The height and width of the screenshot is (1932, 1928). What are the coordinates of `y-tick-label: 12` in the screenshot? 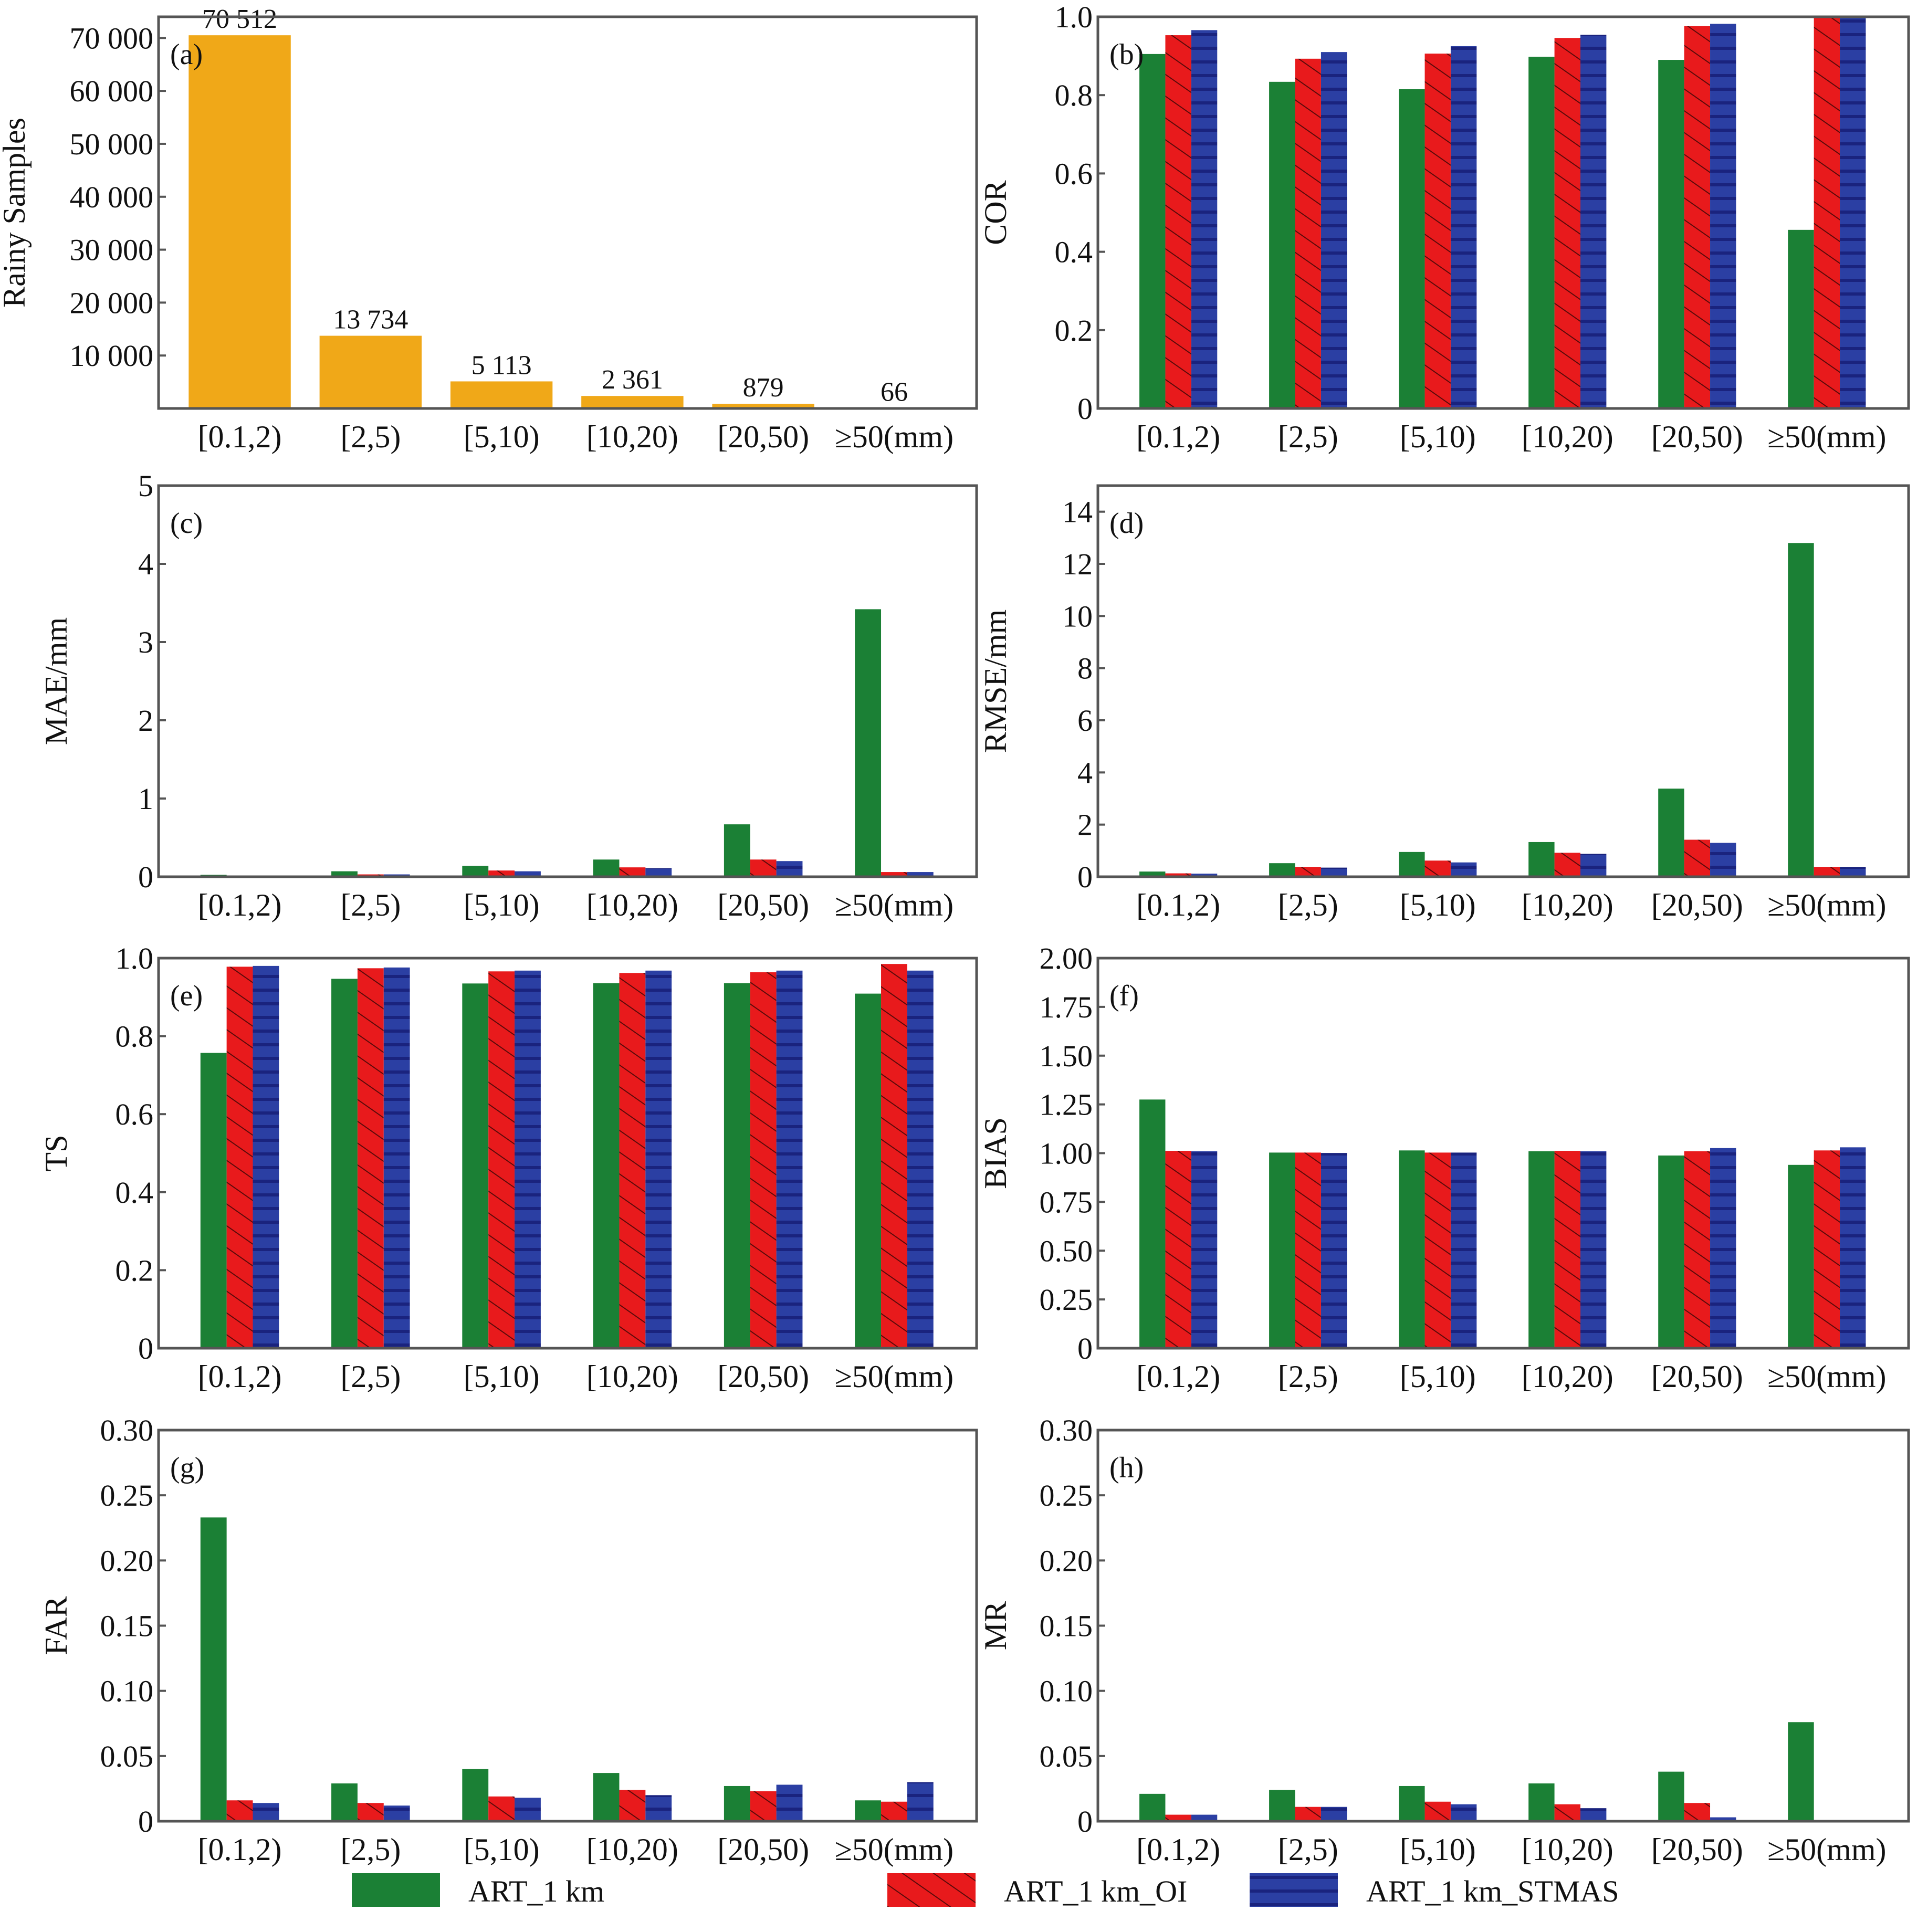 It's located at (1077, 564).